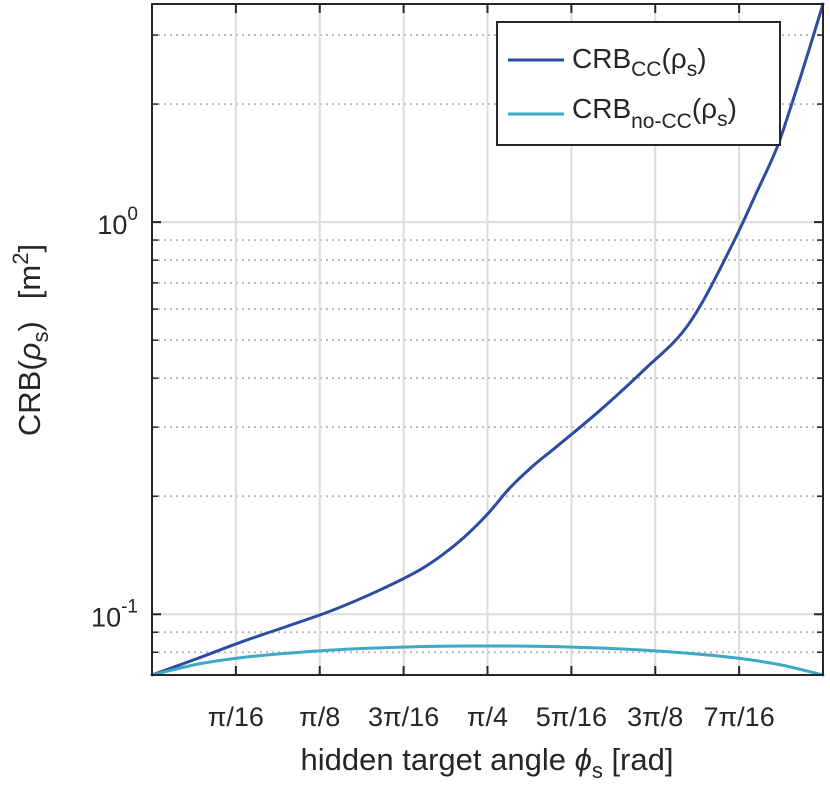 Image resolution: width=830 pixels, height=794 pixels. Describe the element at coordinates (487, 762) in the screenshot. I see `x-axis-label: hidden target angle ϕs [rad]` at that location.